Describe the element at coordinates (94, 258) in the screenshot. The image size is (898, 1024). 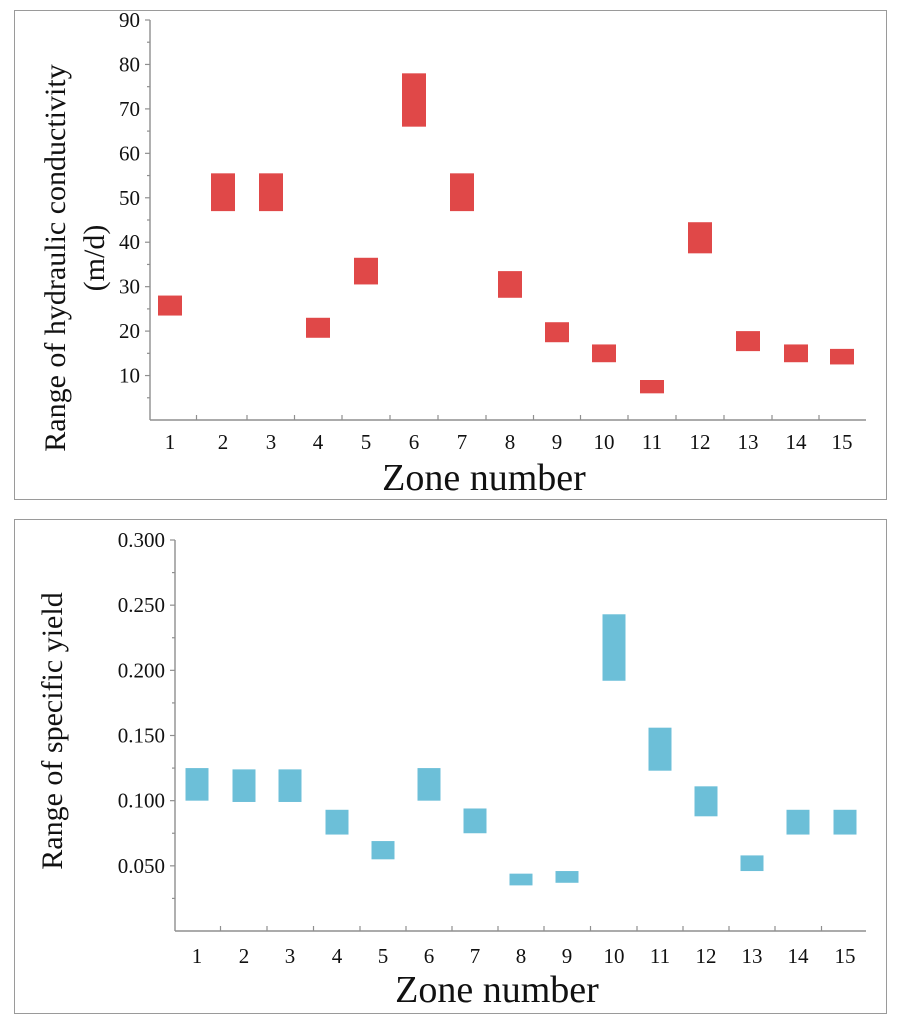
I see `hc-y-axis-title: (m/d)` at that location.